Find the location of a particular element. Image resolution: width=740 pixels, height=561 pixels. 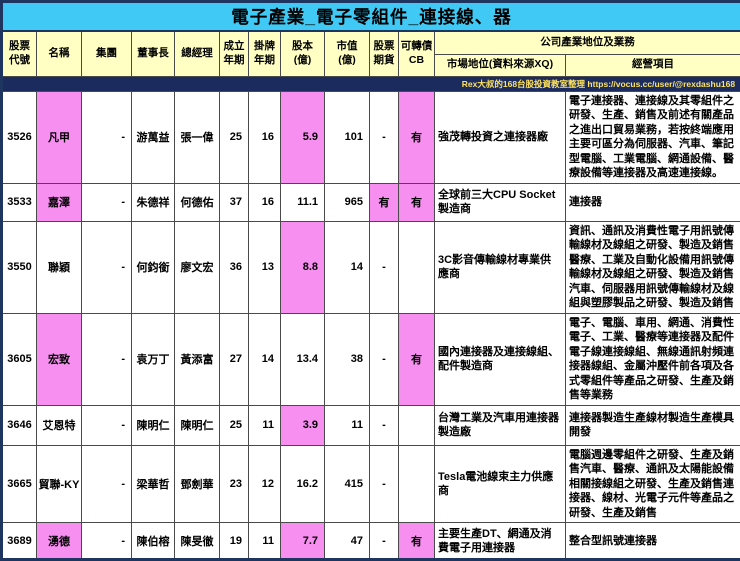

col-header-market-position: 市場地位(資料來源XQ) is located at coordinates (500, 65).